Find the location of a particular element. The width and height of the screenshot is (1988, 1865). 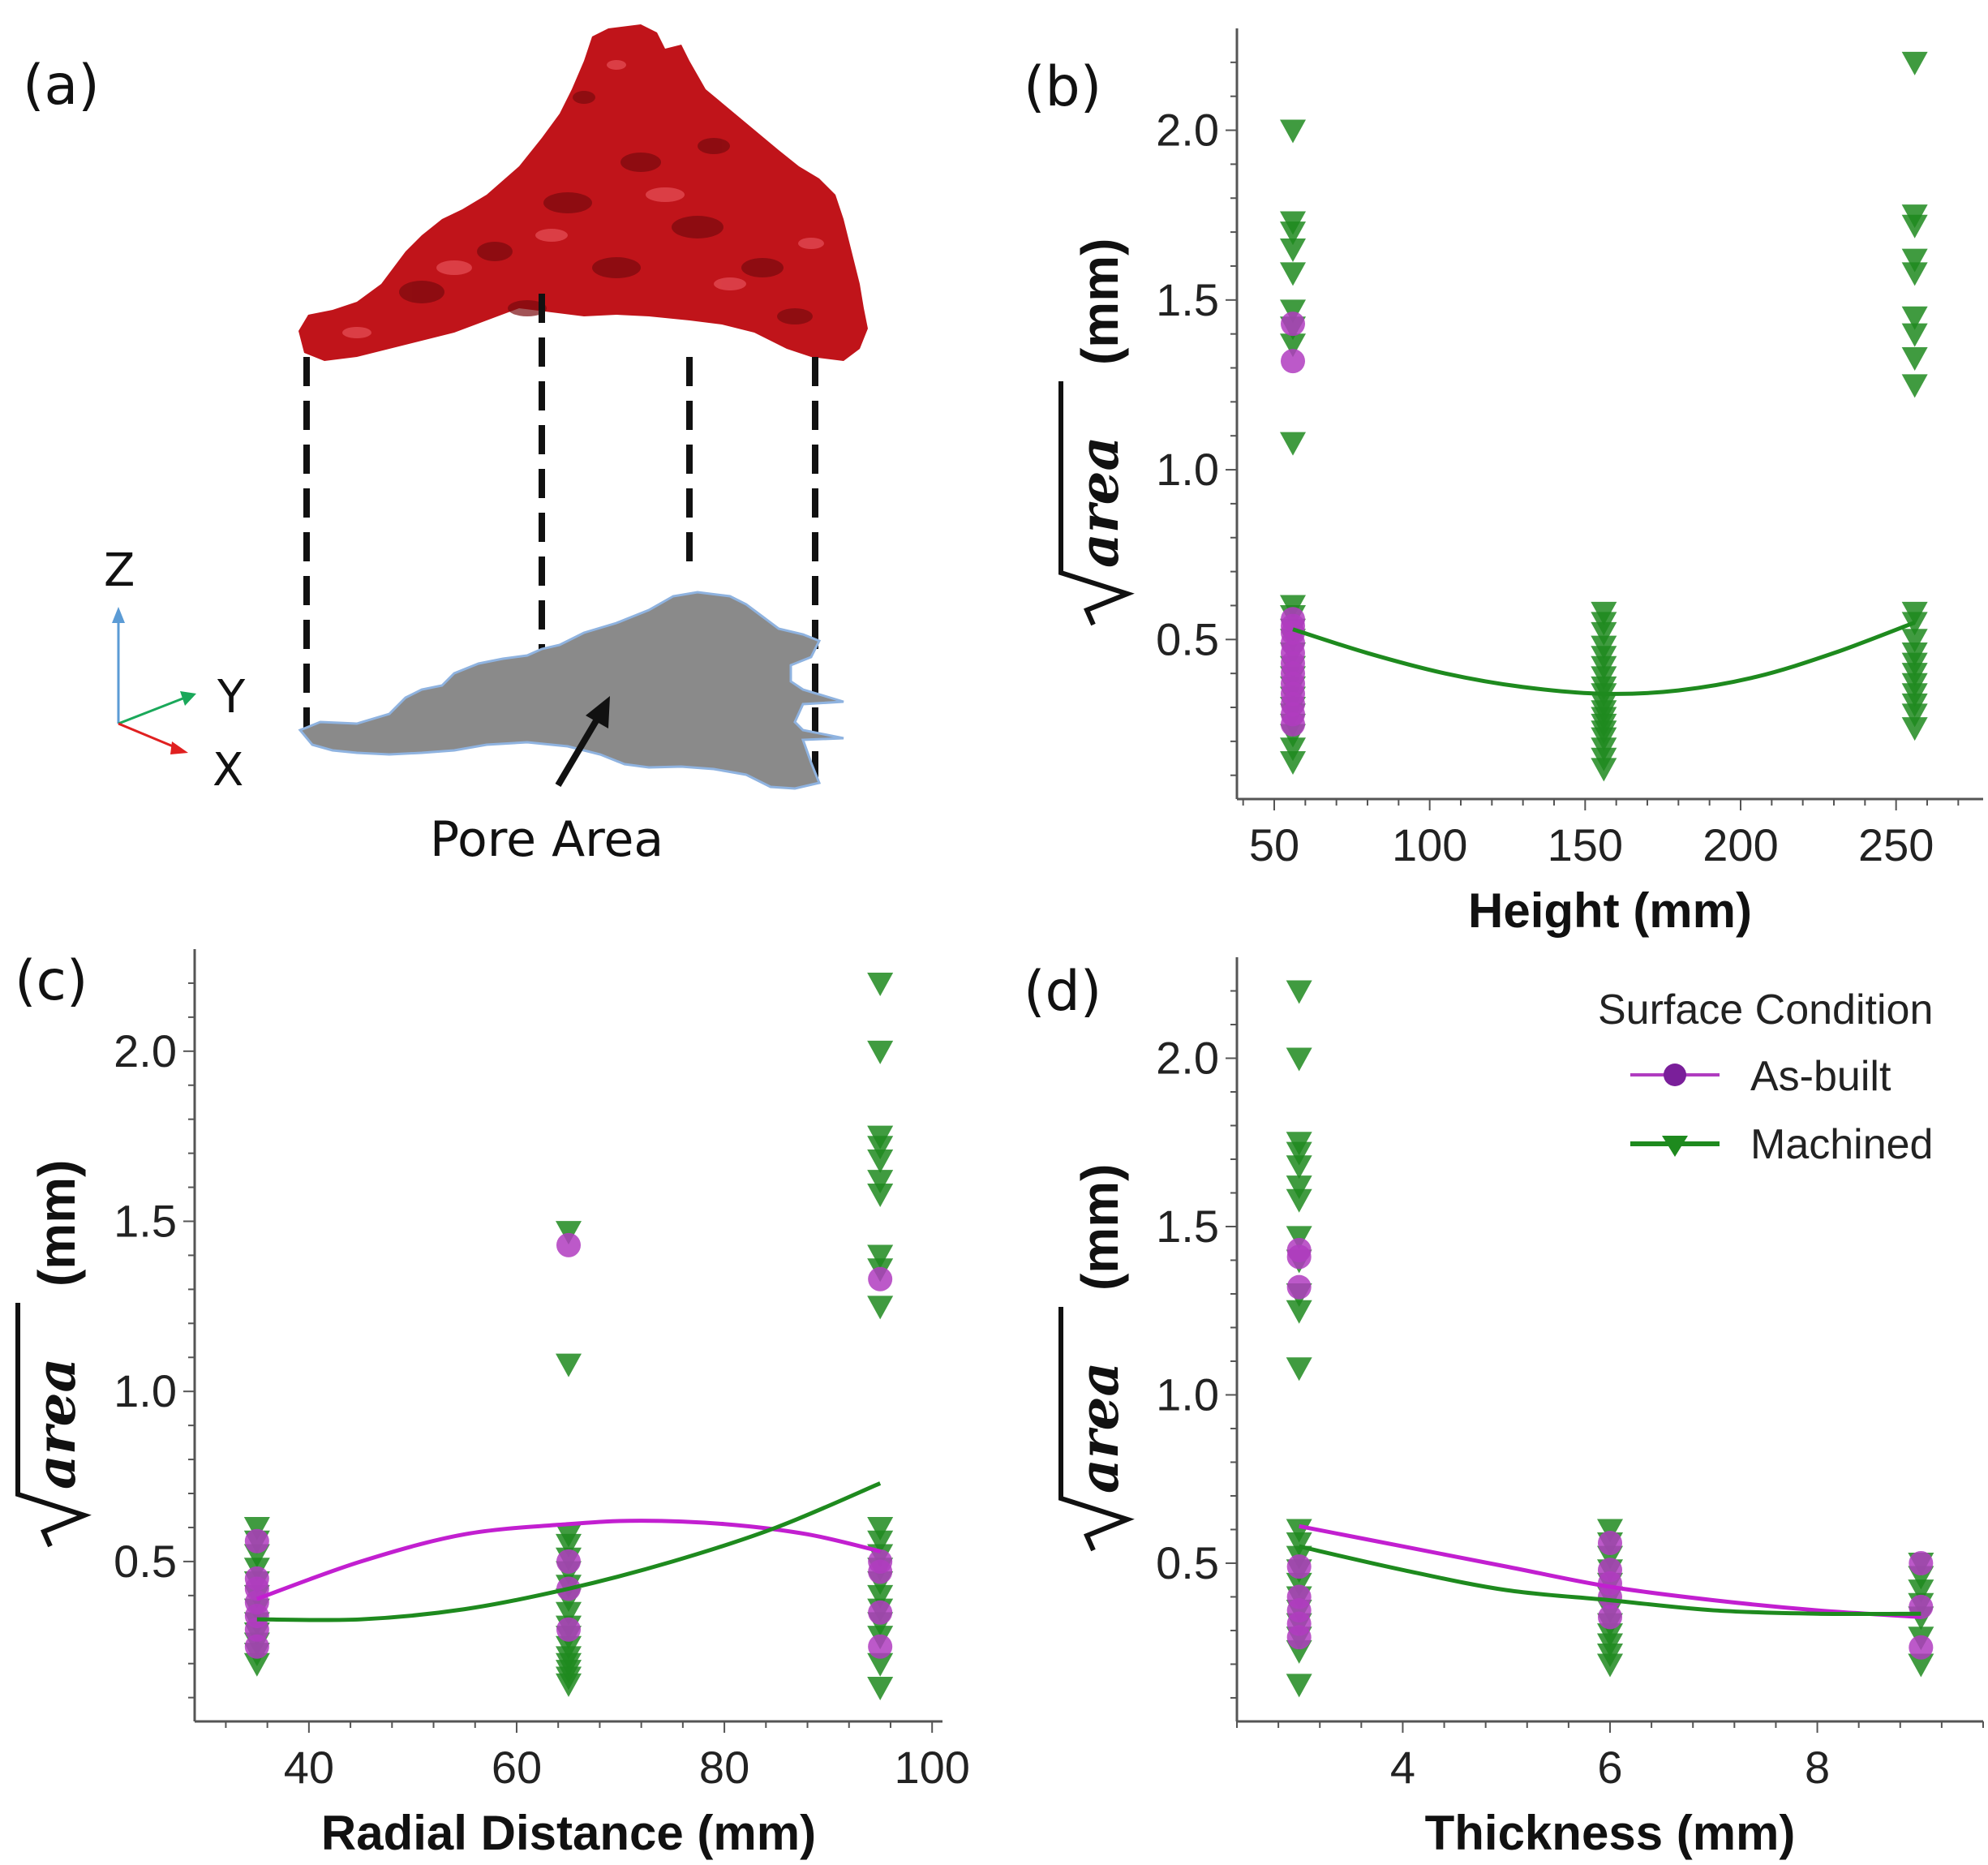

x-tick-label: 60 is located at coordinates (517, 1768).